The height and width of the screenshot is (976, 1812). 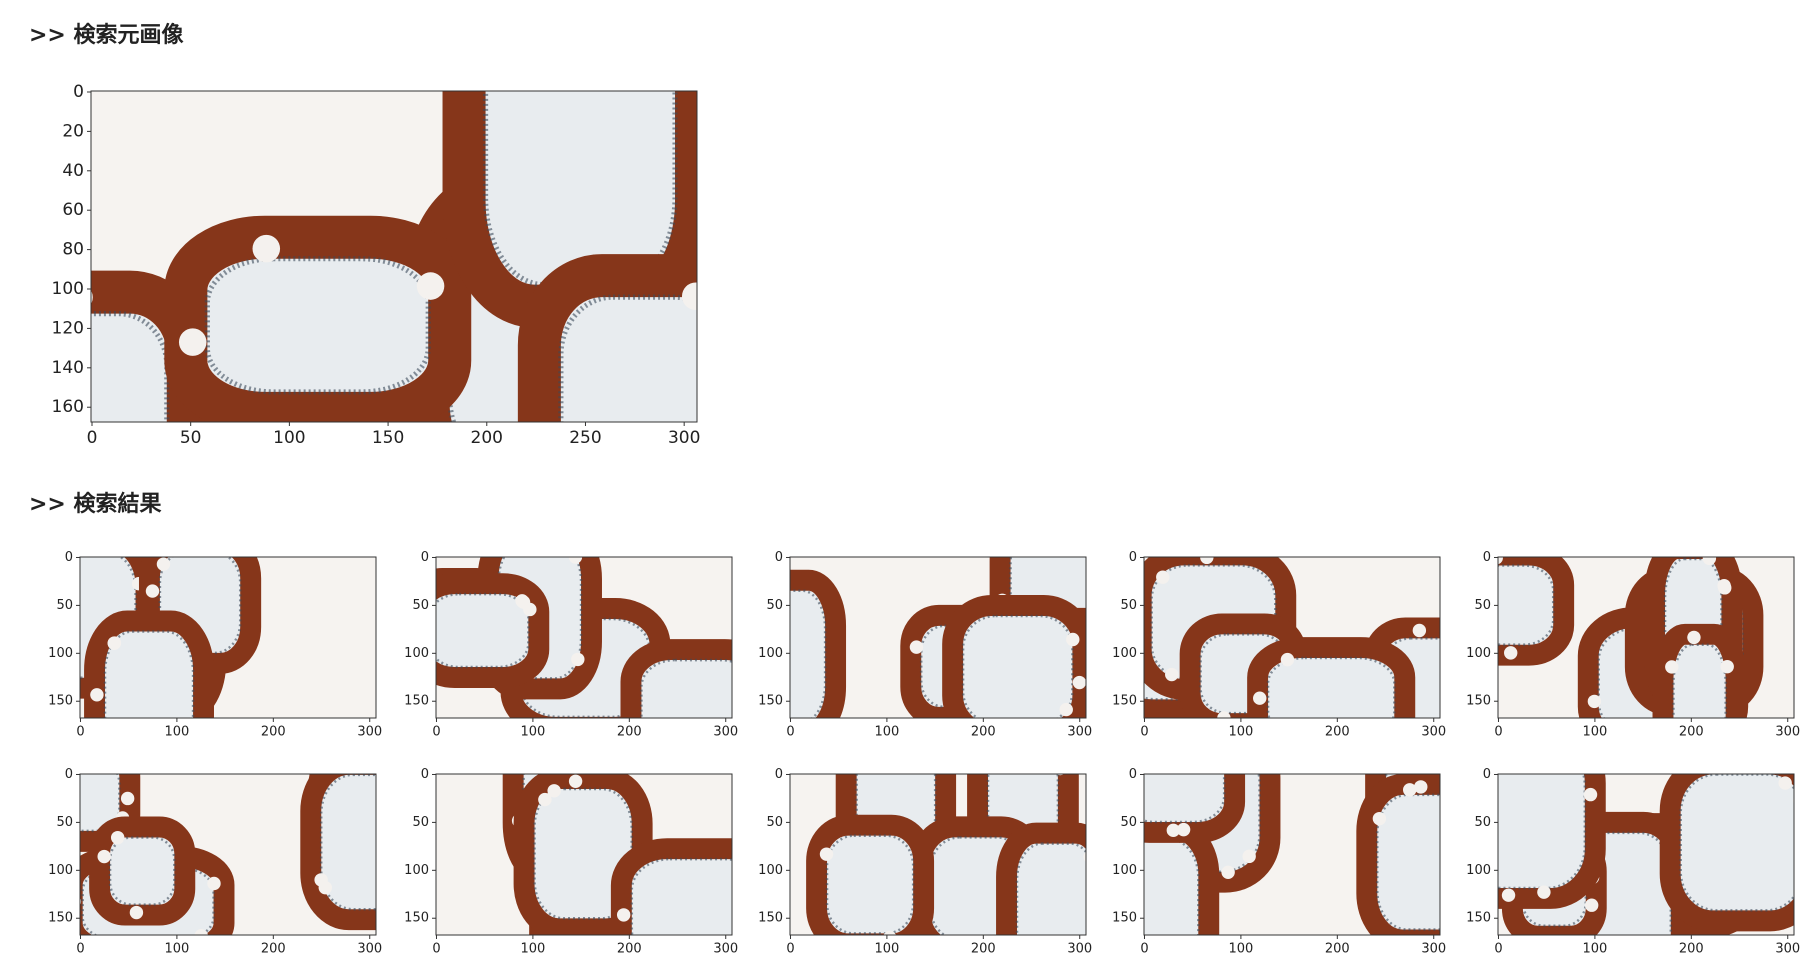 What do you see at coordinates (68, 328) in the screenshot?
I see `y-tick-label: 120` at bounding box center [68, 328].